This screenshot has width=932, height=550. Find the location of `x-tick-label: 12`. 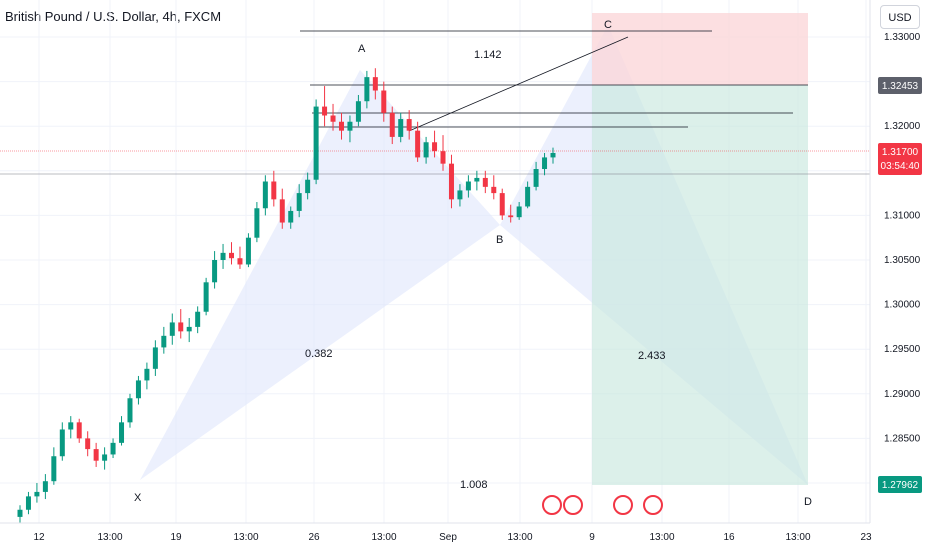

x-tick-label: 12 is located at coordinates (39, 537).